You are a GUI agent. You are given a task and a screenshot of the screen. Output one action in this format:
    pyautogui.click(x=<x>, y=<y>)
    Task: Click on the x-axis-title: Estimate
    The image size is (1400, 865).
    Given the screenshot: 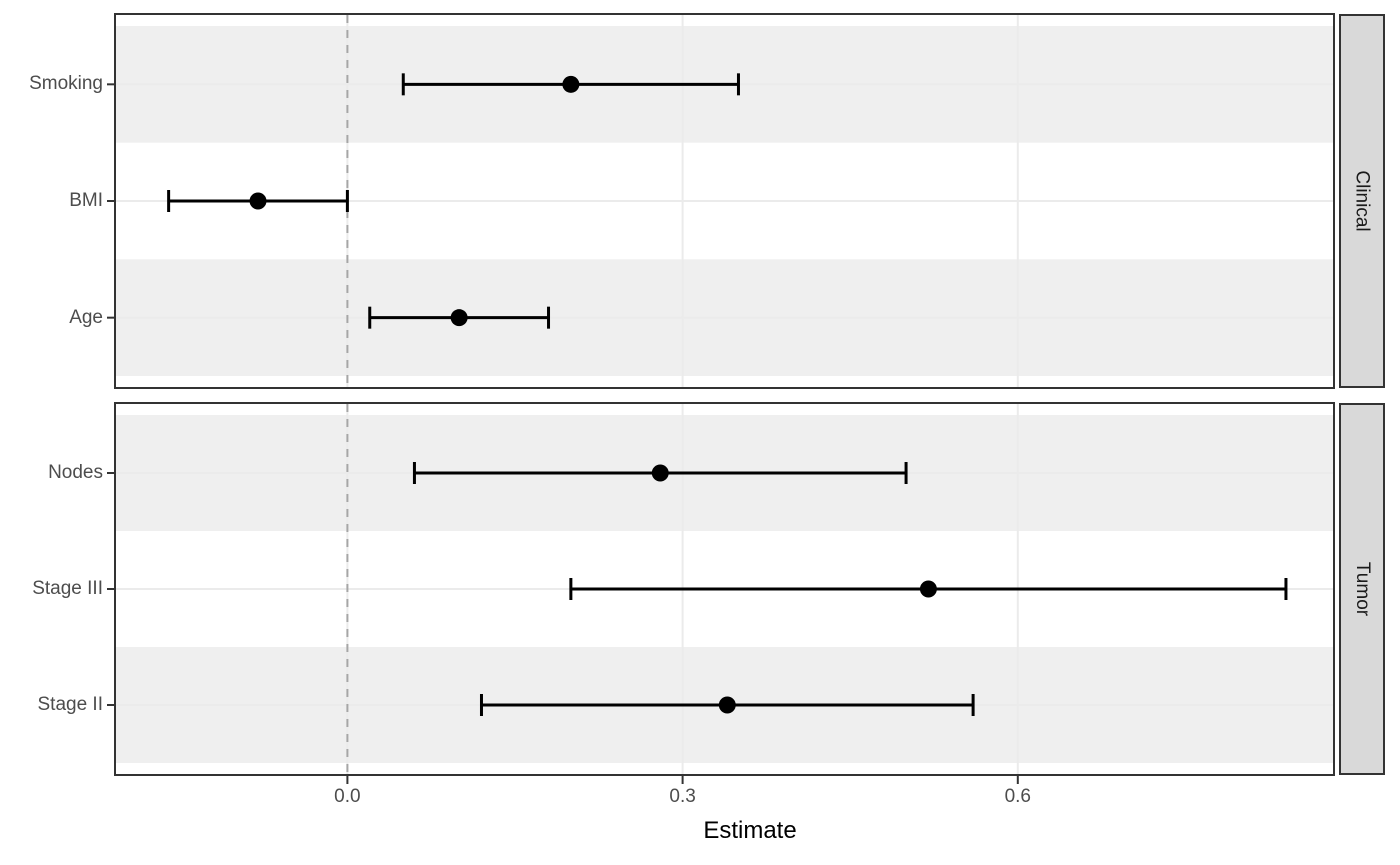 What is the action you would take?
    pyautogui.click(x=750, y=830)
    